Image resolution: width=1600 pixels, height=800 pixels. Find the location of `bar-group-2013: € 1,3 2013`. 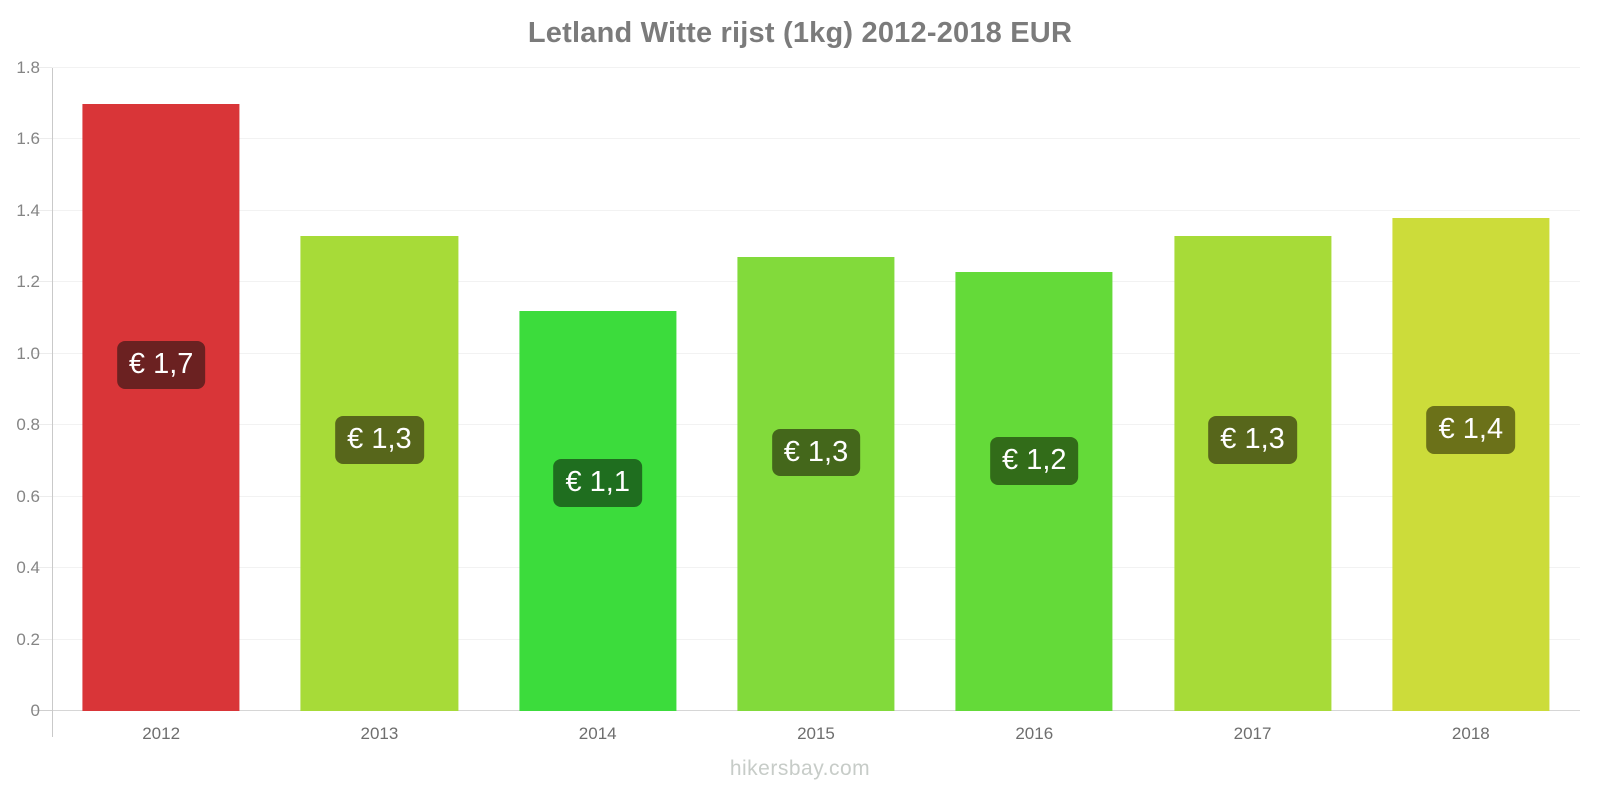

bar-group-2013: € 1,3 2013 is located at coordinates (379, 405).